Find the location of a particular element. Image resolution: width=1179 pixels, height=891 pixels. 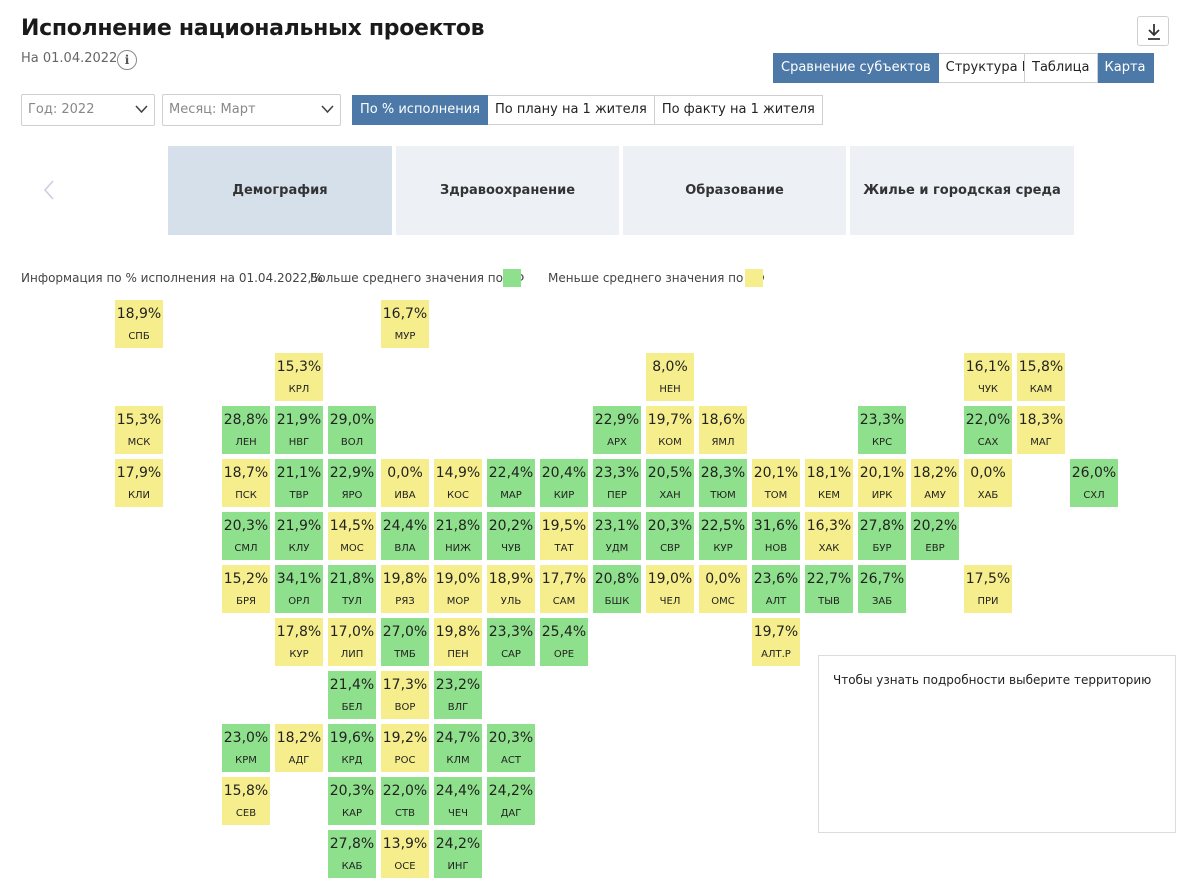

region-tile: 24,2% ИНГ is located at coordinates (458, 854).